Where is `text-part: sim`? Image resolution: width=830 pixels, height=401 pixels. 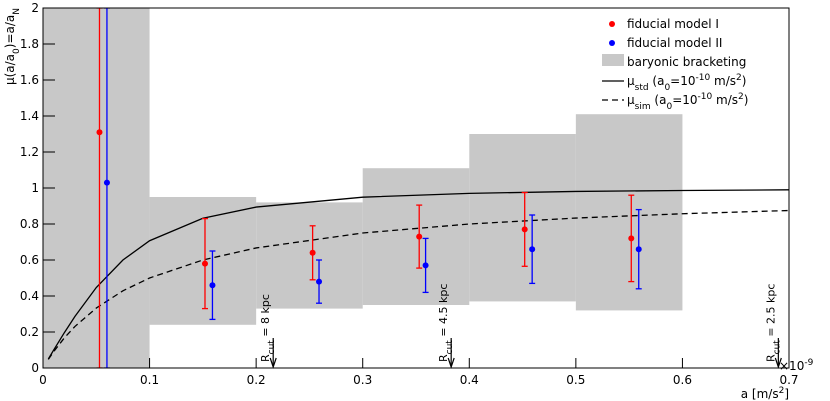
text-part: sim is located at coordinates (643, 107).